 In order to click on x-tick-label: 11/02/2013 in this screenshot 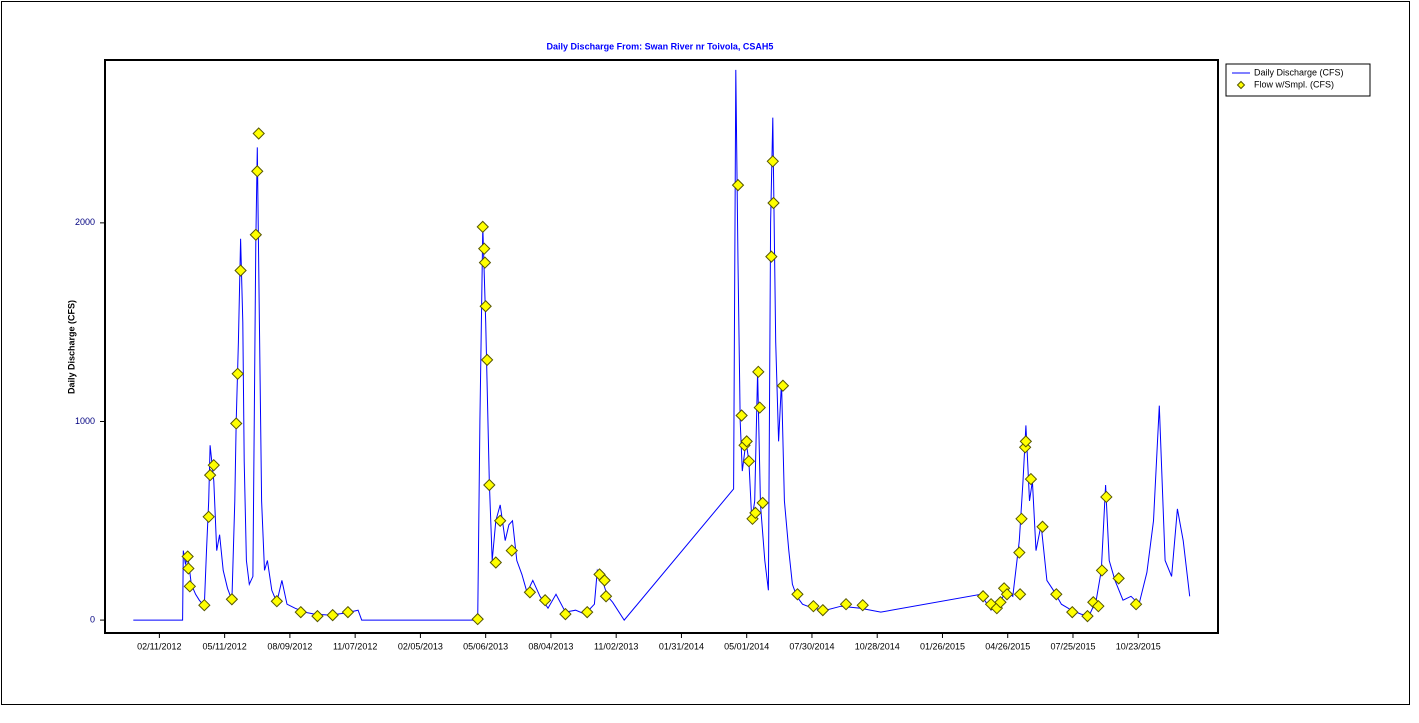, I will do `click(616, 646)`.